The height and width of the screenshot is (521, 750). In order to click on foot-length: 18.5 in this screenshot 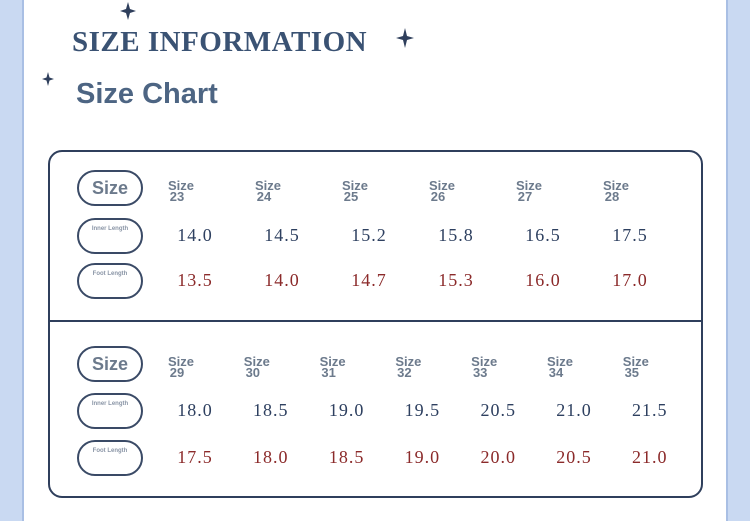, I will do `click(346, 457)`.